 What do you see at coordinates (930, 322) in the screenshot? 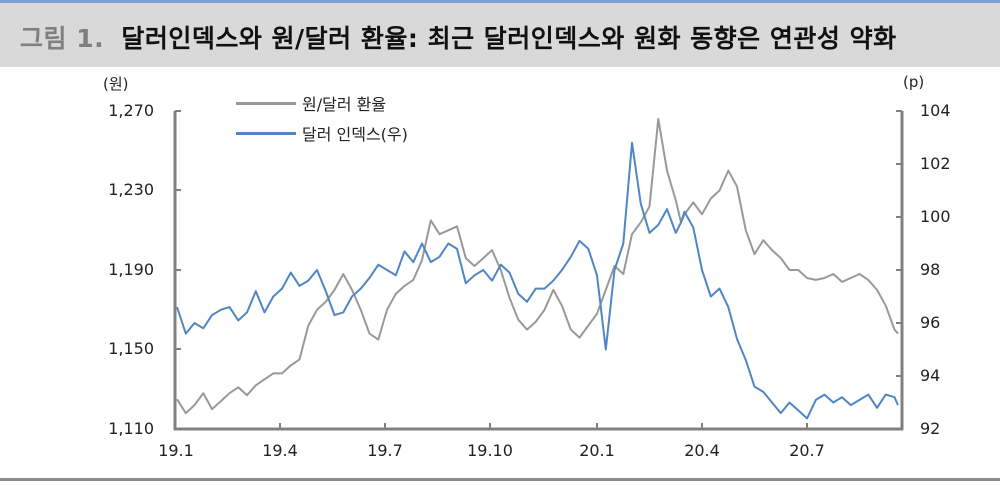
I see `right-axis-tick-label: 96` at bounding box center [930, 322].